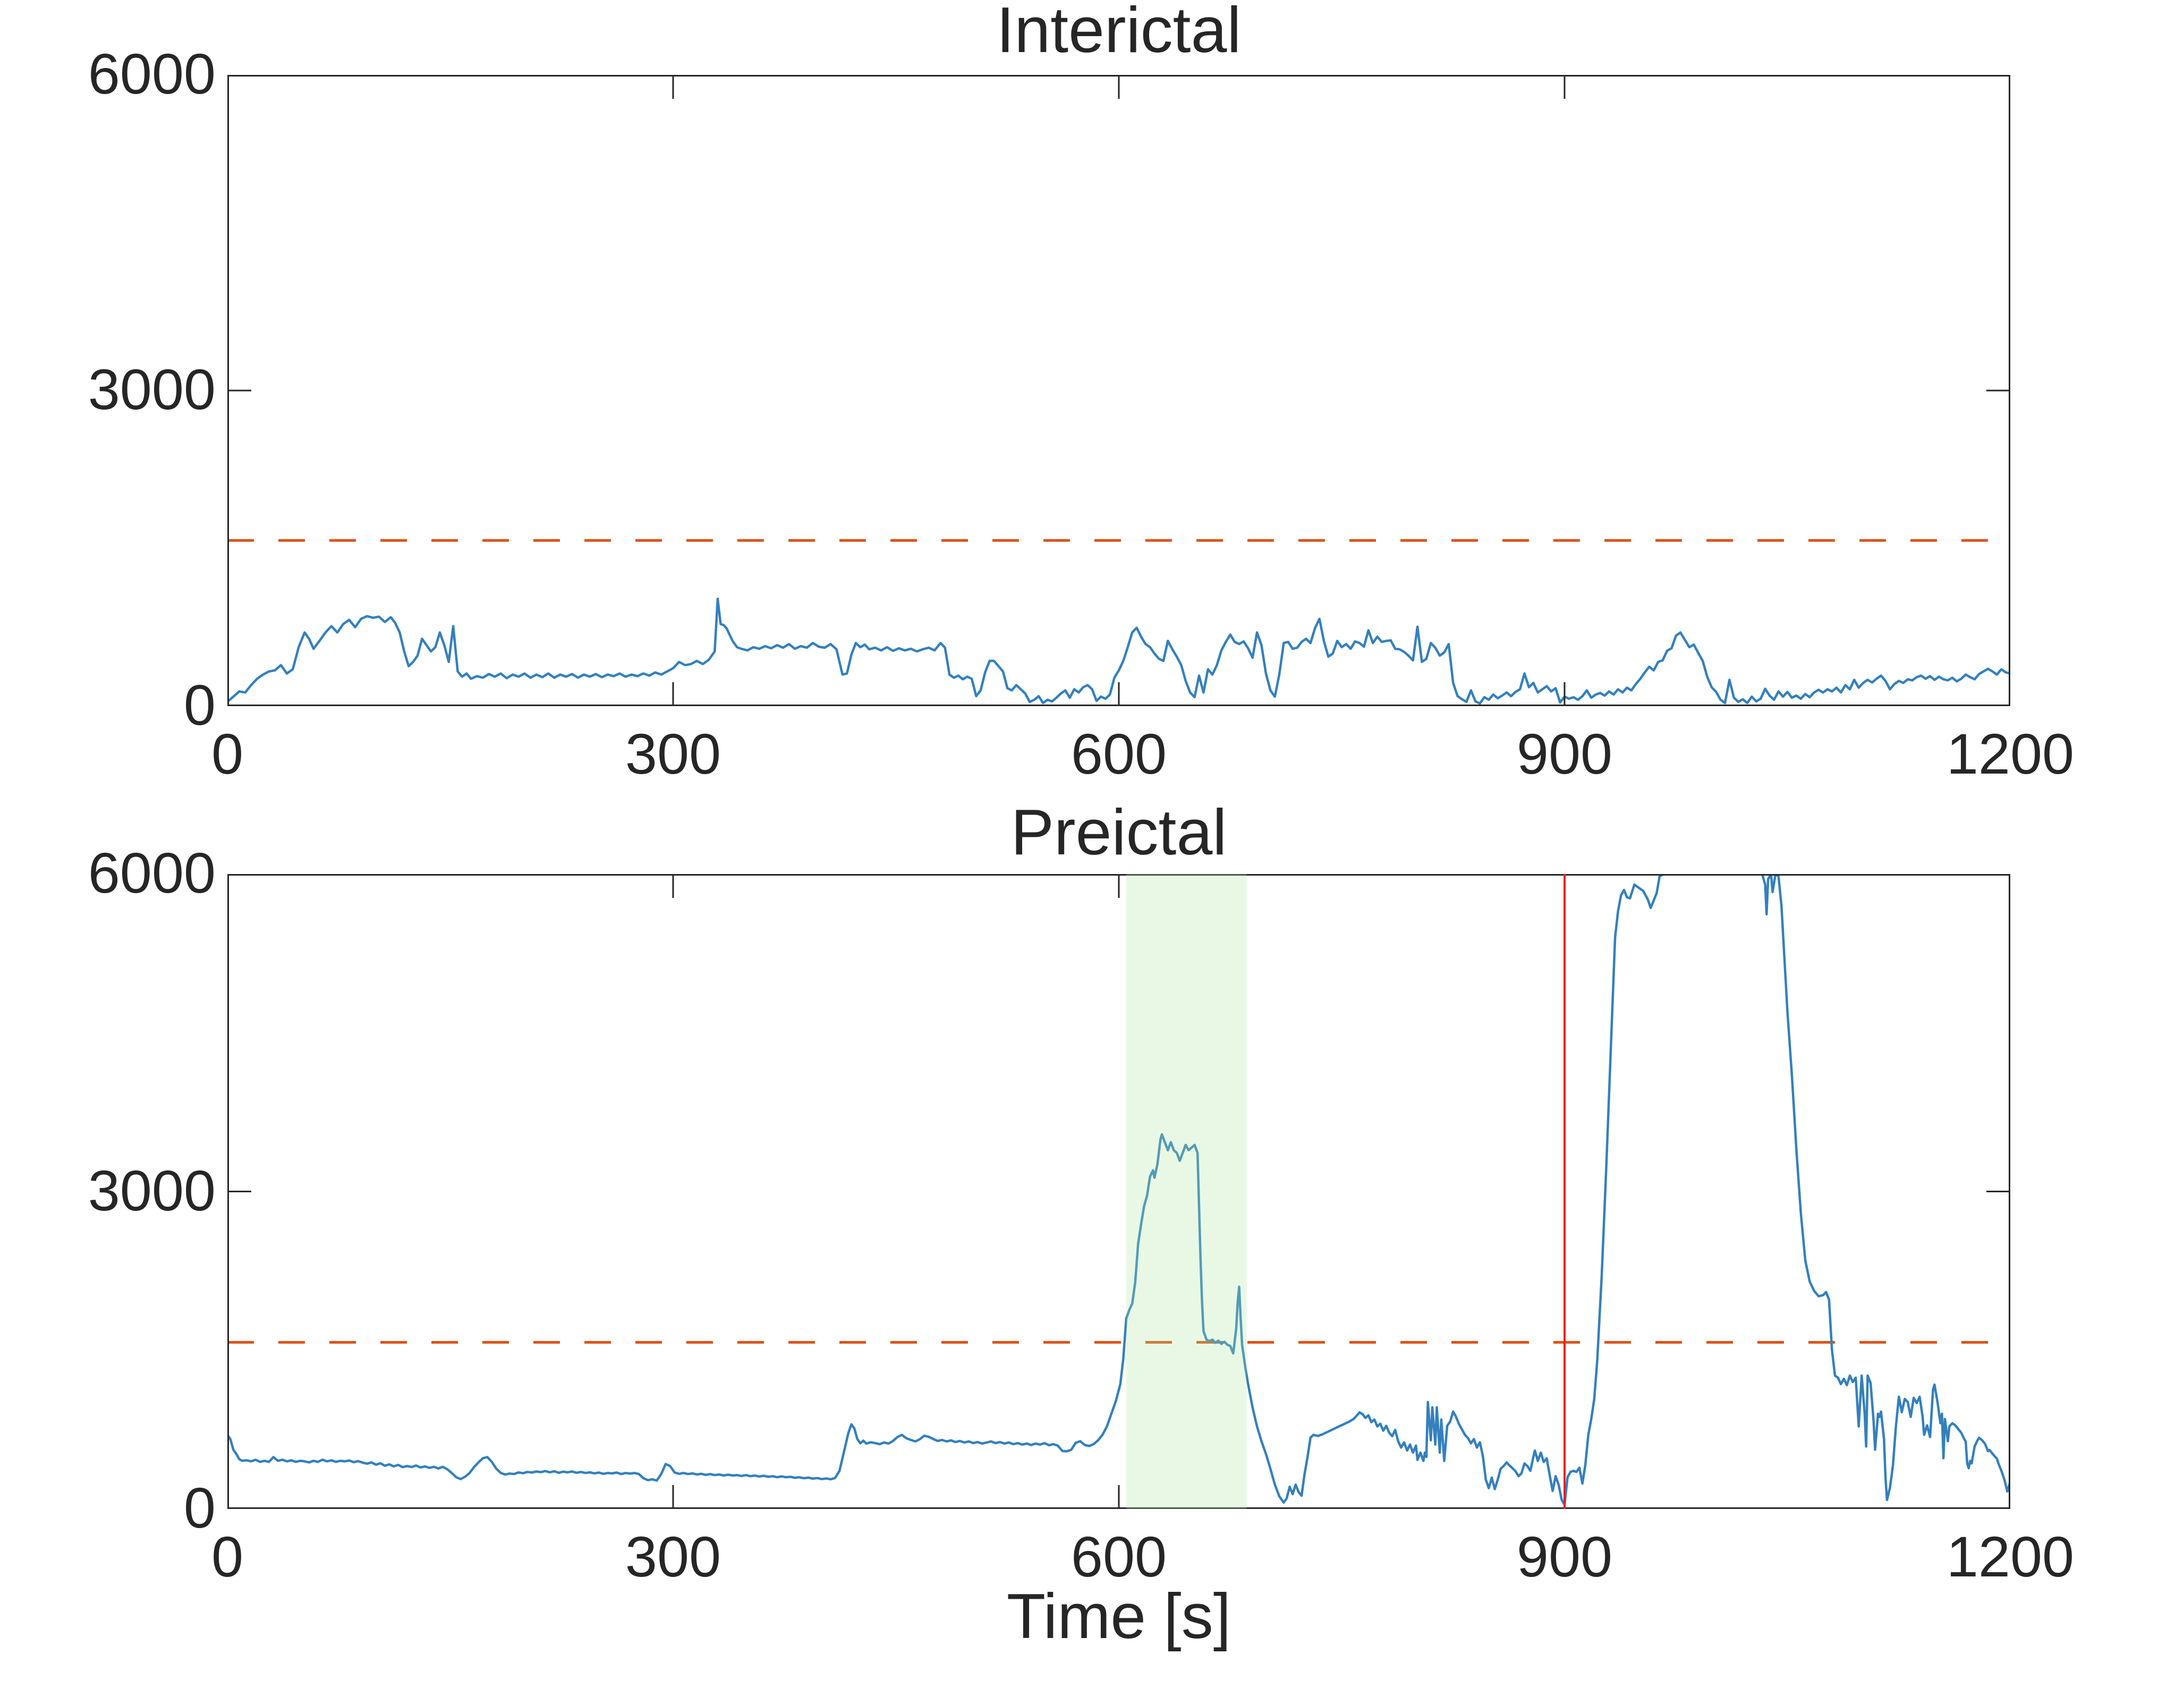  What do you see at coordinates (1118, 832) in the screenshot?
I see `preictal-title: Preictal` at bounding box center [1118, 832].